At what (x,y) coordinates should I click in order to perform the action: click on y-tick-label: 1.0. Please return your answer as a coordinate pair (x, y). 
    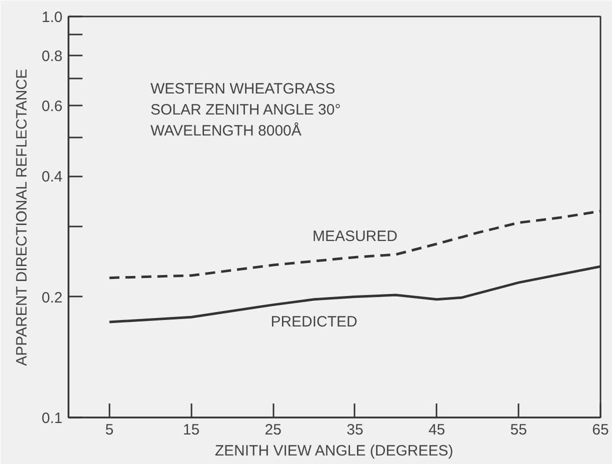
    Looking at the image, I should click on (52, 17).